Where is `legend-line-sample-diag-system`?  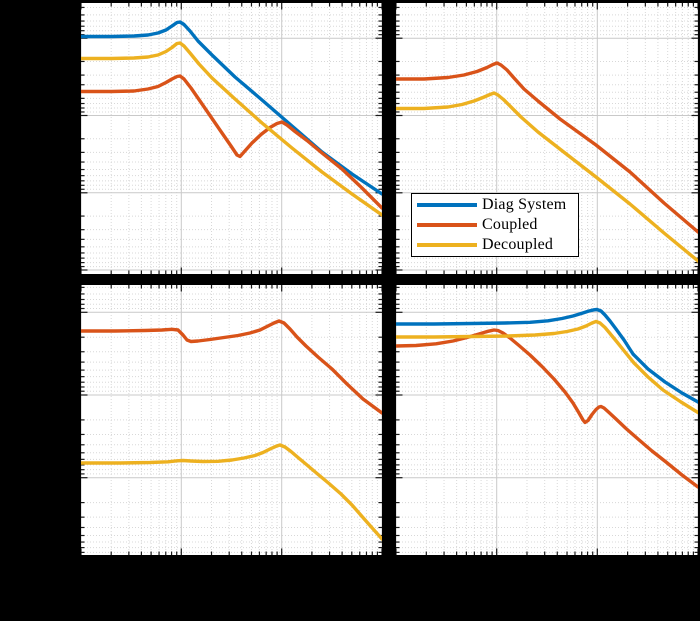
legend-line-sample-diag-system is located at coordinates (447, 205).